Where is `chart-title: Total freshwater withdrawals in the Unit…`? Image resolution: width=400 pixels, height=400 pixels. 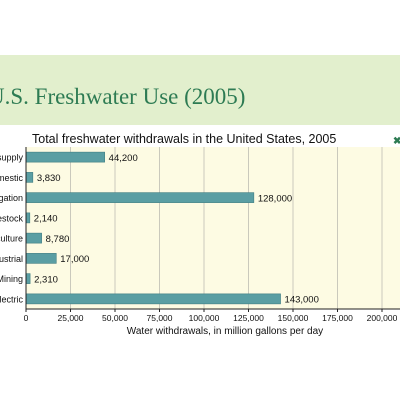 chart-title: Total freshwater withdrawals in the Unit… is located at coordinates (184, 139).